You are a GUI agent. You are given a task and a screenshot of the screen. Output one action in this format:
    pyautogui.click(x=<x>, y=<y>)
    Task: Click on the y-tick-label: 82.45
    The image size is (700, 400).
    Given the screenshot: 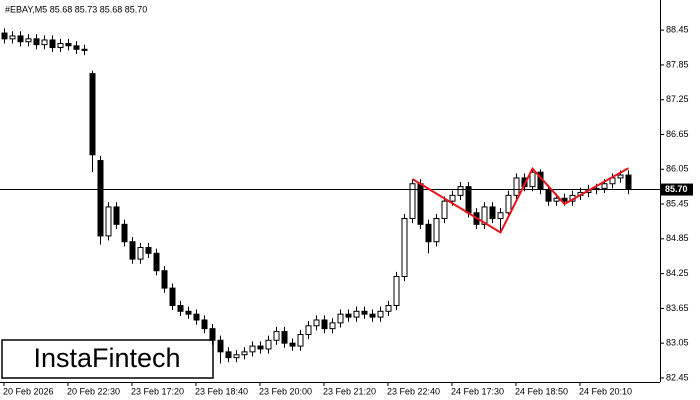 What is the action you would take?
    pyautogui.click(x=677, y=377)
    